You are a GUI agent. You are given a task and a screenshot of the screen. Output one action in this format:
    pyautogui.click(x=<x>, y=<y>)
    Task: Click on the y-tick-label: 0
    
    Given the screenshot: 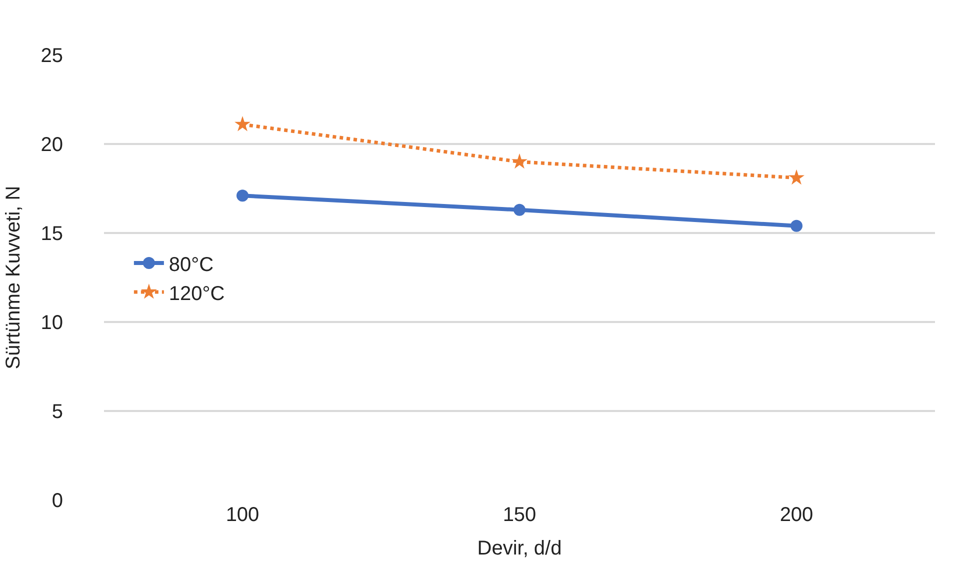 What is the action you would take?
    pyautogui.click(x=57, y=501)
    